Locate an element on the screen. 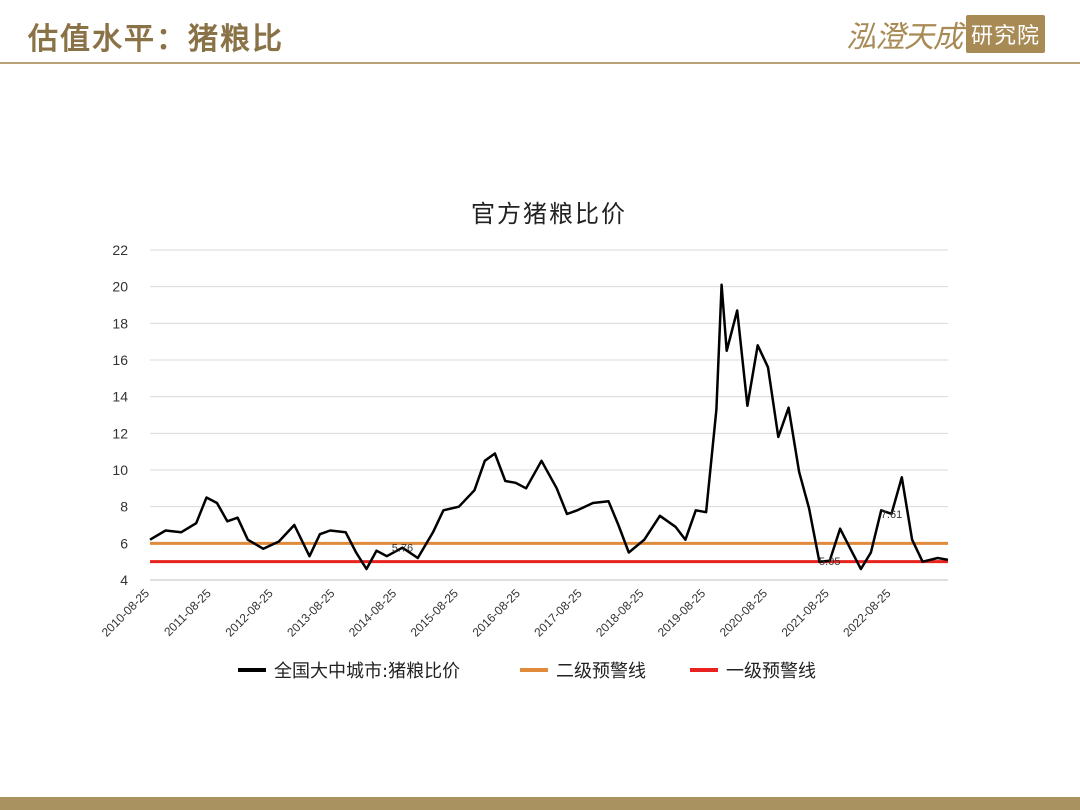 This screenshot has height=810, width=1080. data-label-7.61: 7.61 is located at coordinates (891, 515).